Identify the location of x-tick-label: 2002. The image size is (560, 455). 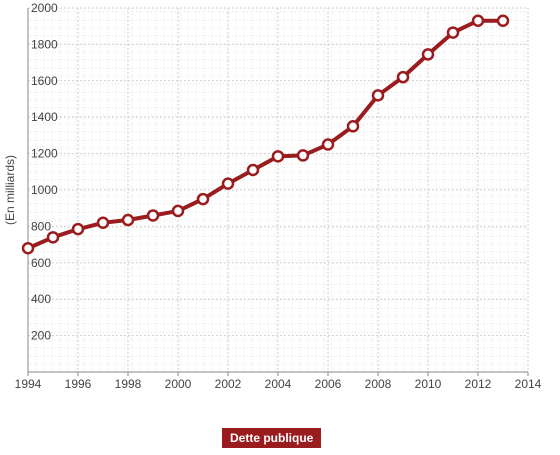
(228, 384).